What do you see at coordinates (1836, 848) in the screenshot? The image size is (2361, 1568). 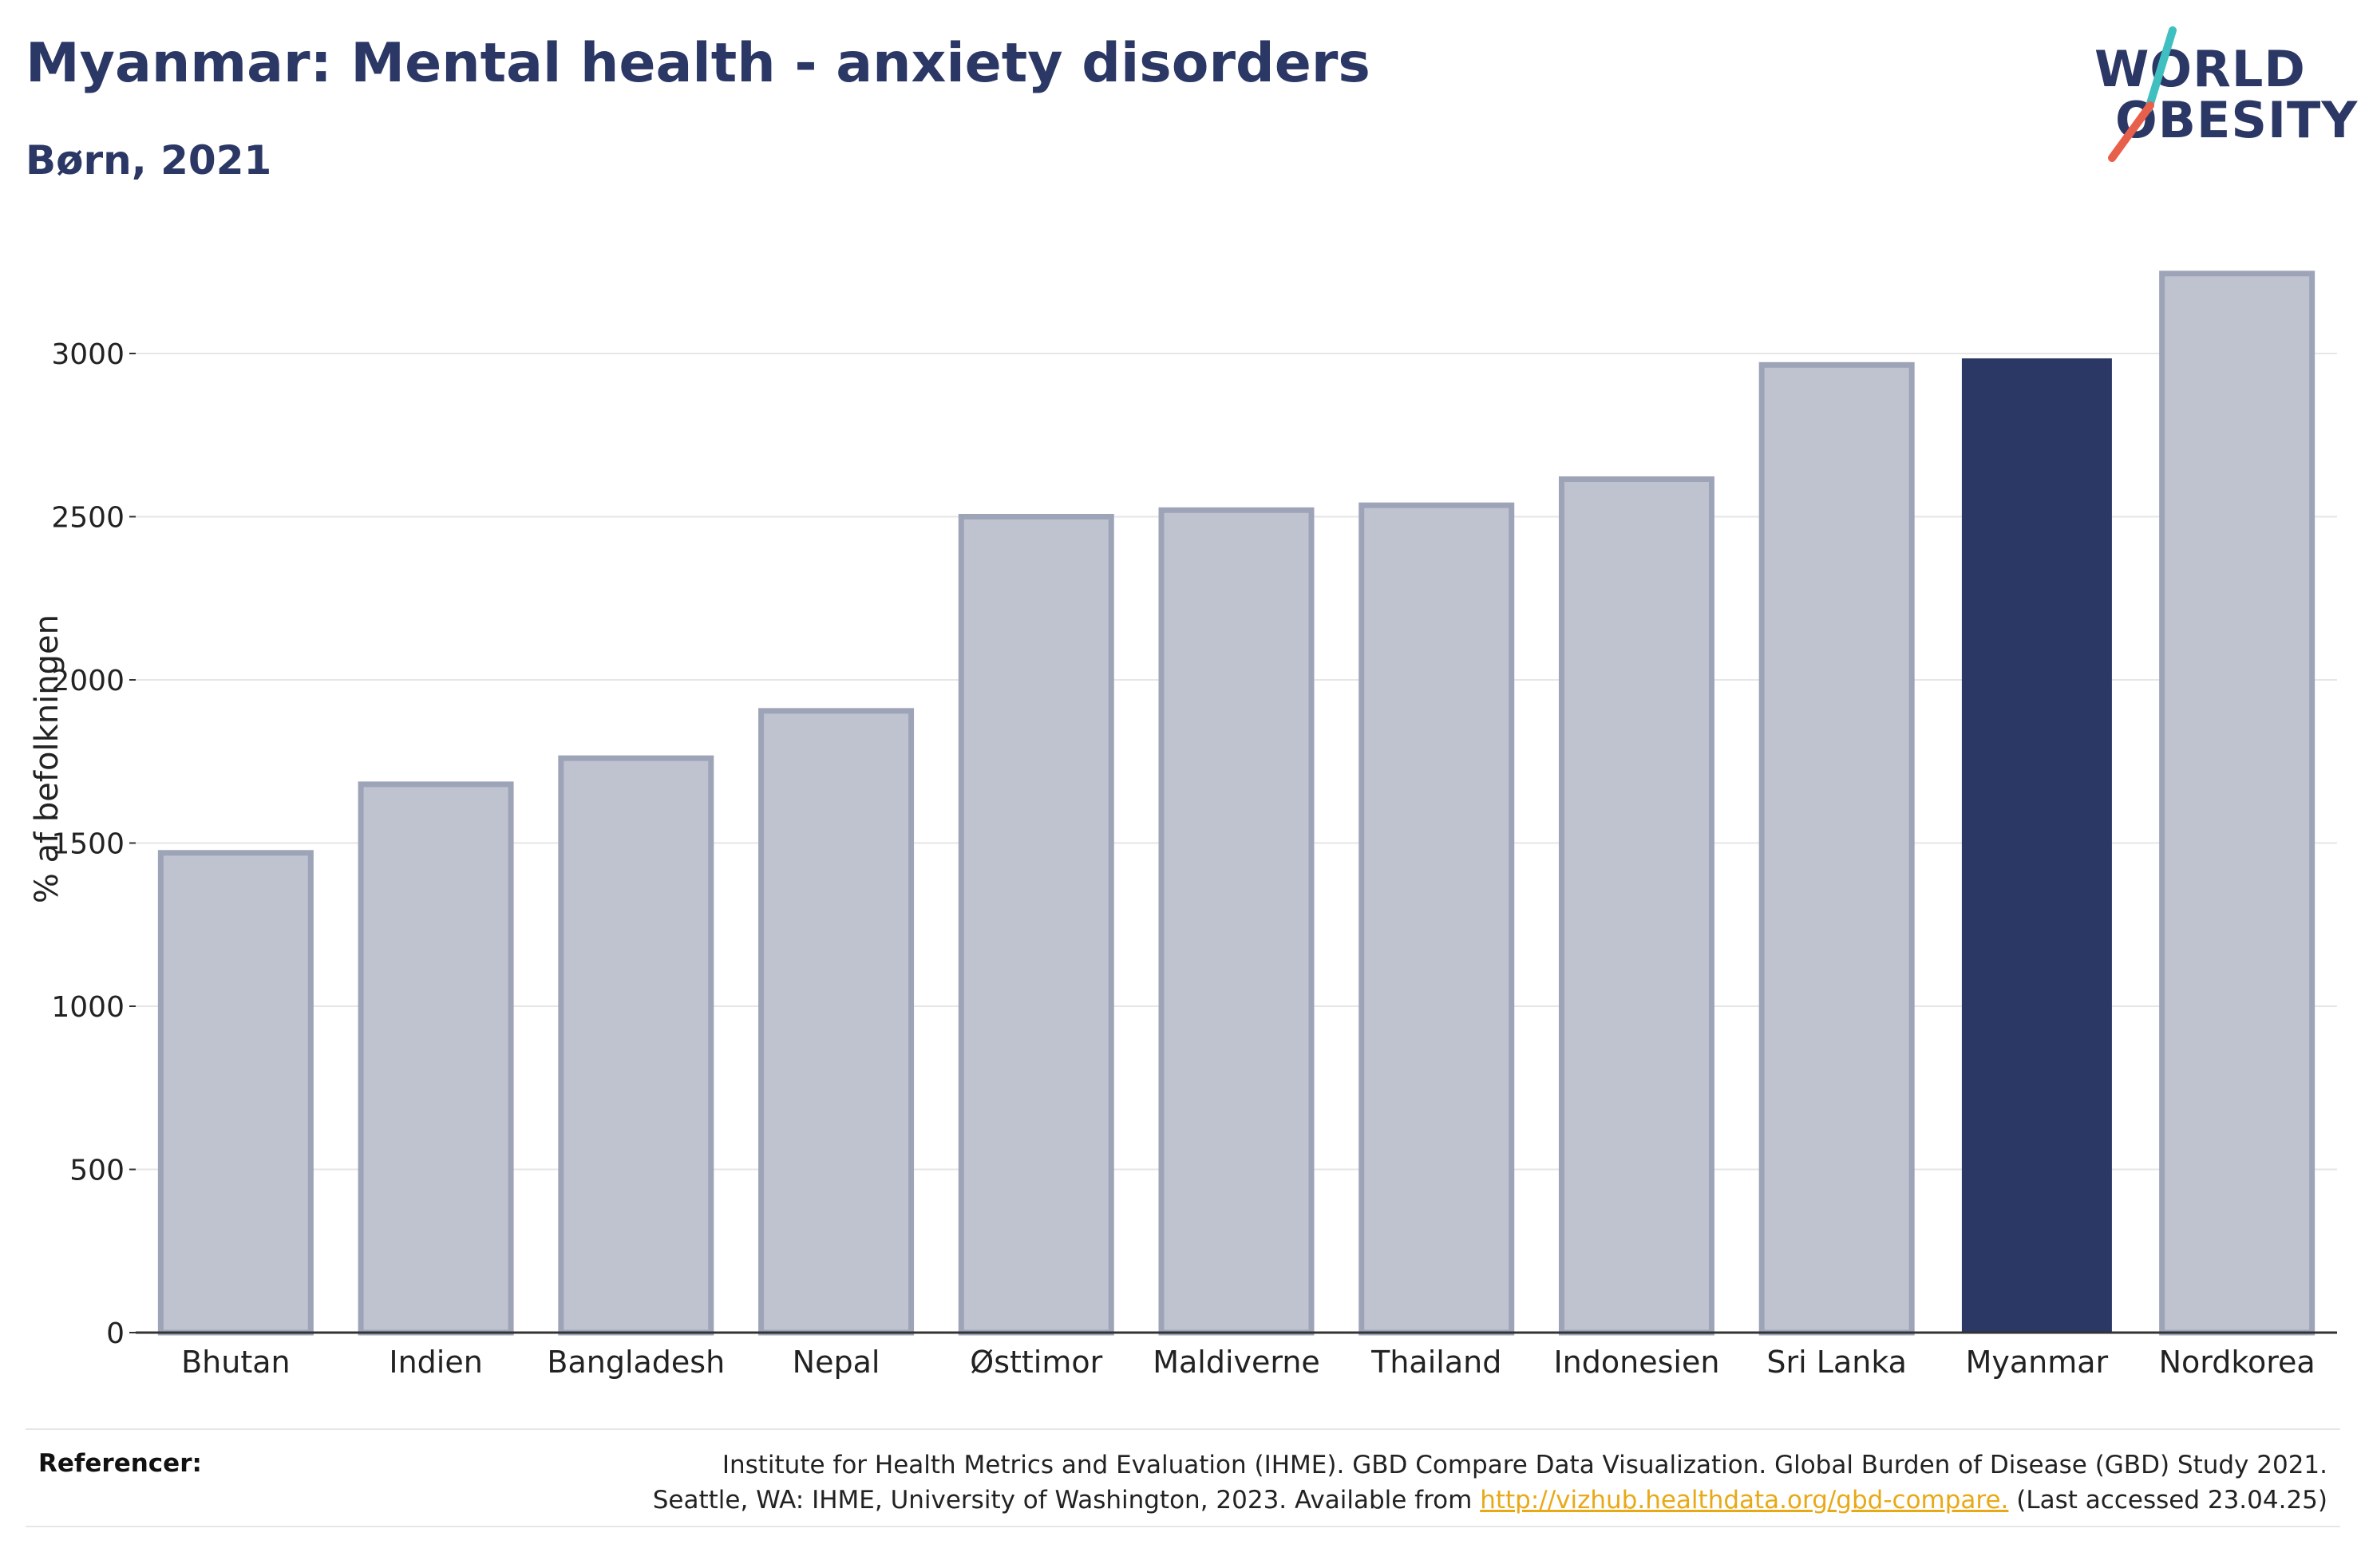 I see `bar-sri-lanka` at bounding box center [1836, 848].